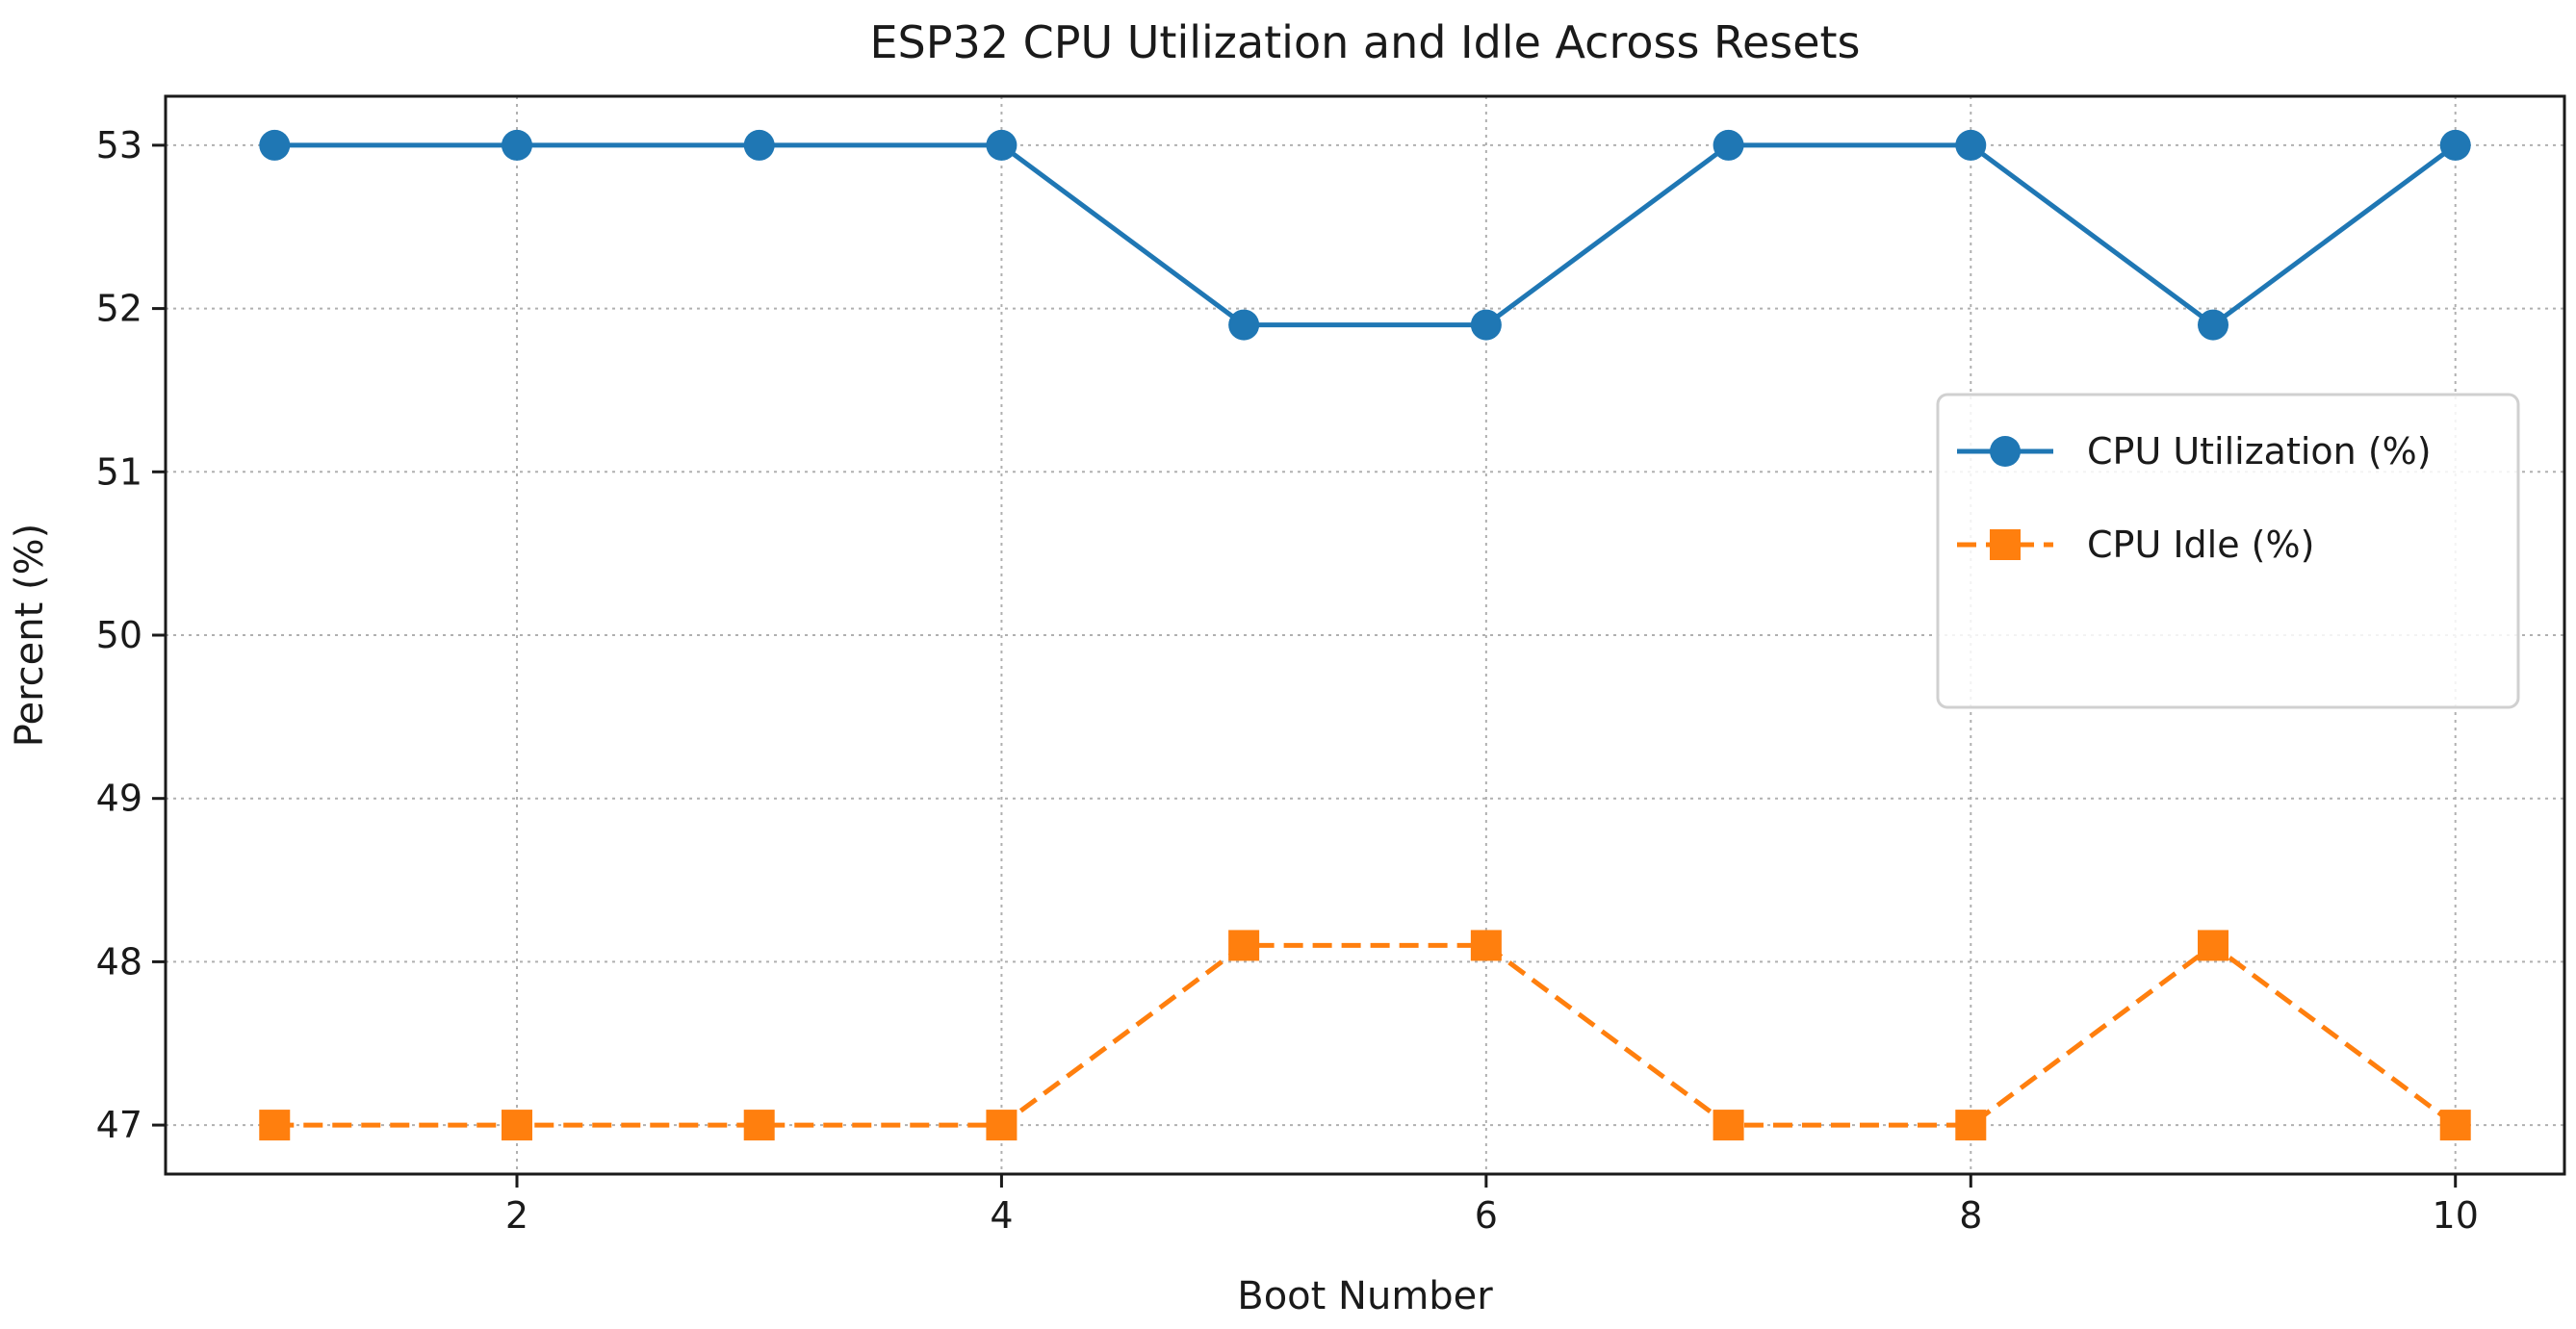 The width and height of the screenshot is (2576, 1329). I want to click on y-tick-label: 51, so click(119, 471).